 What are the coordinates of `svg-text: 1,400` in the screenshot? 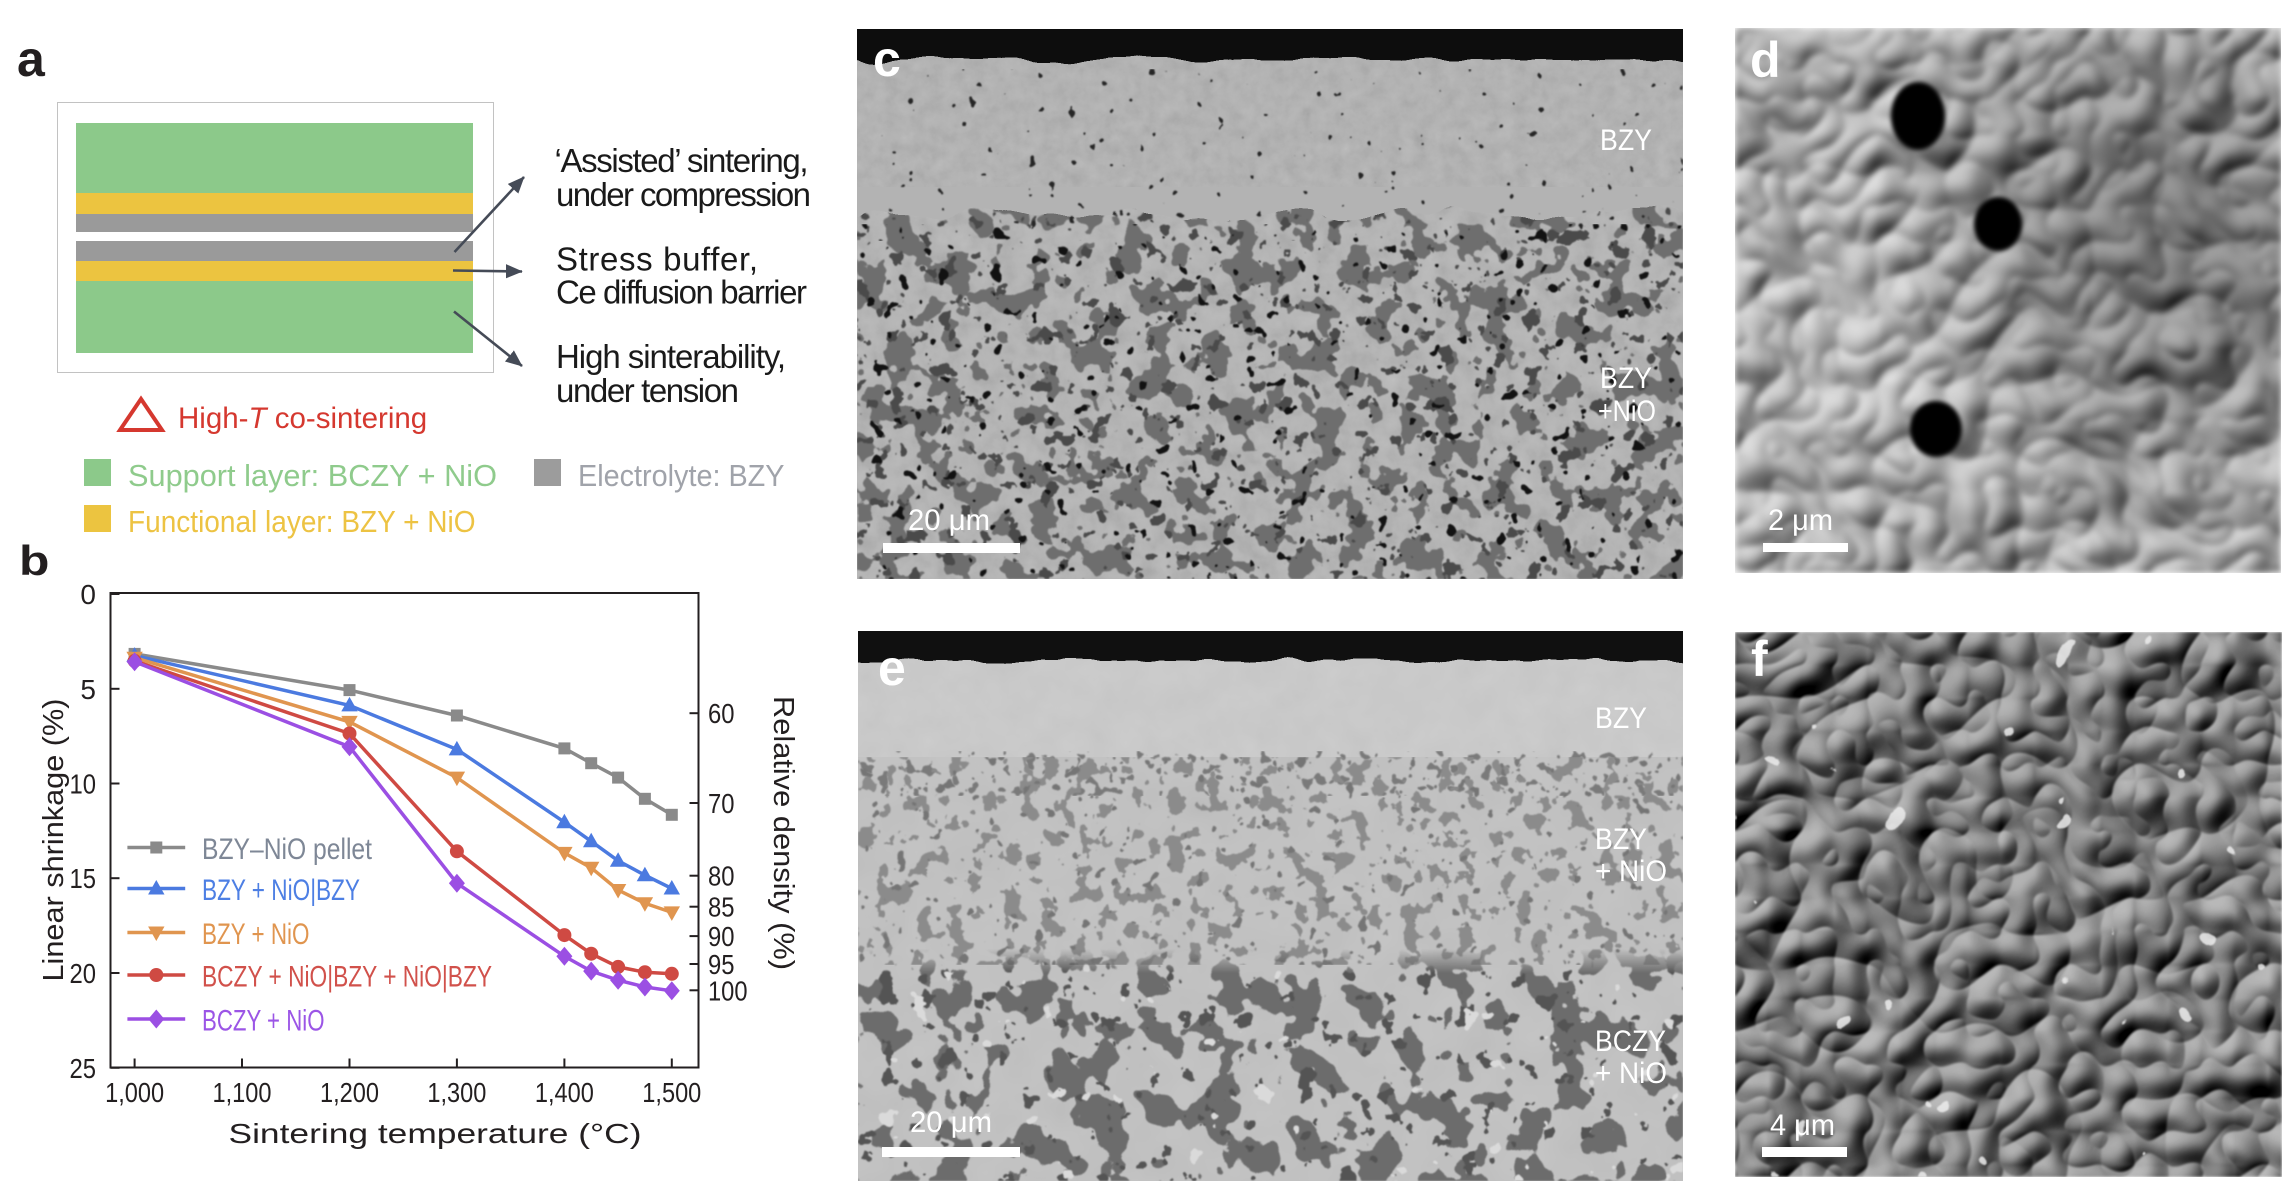 It's located at (564, 1092).